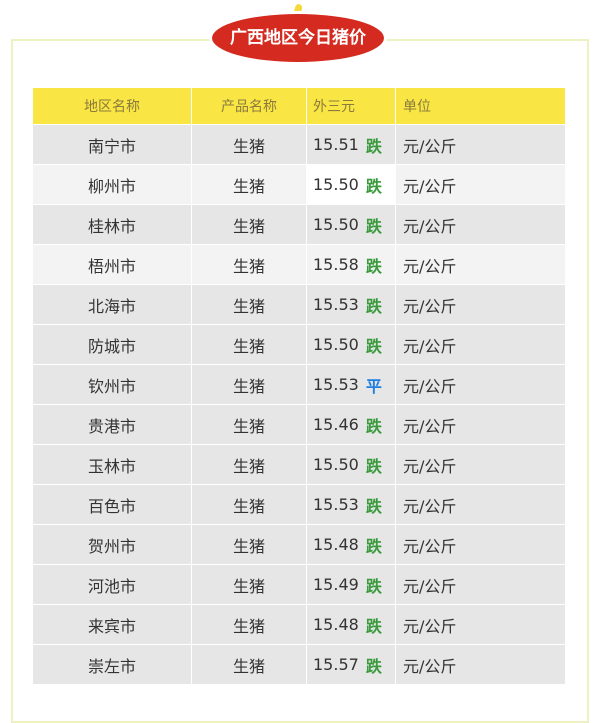  What do you see at coordinates (112, 344) in the screenshot?
I see `region-cell: 防城市` at bounding box center [112, 344].